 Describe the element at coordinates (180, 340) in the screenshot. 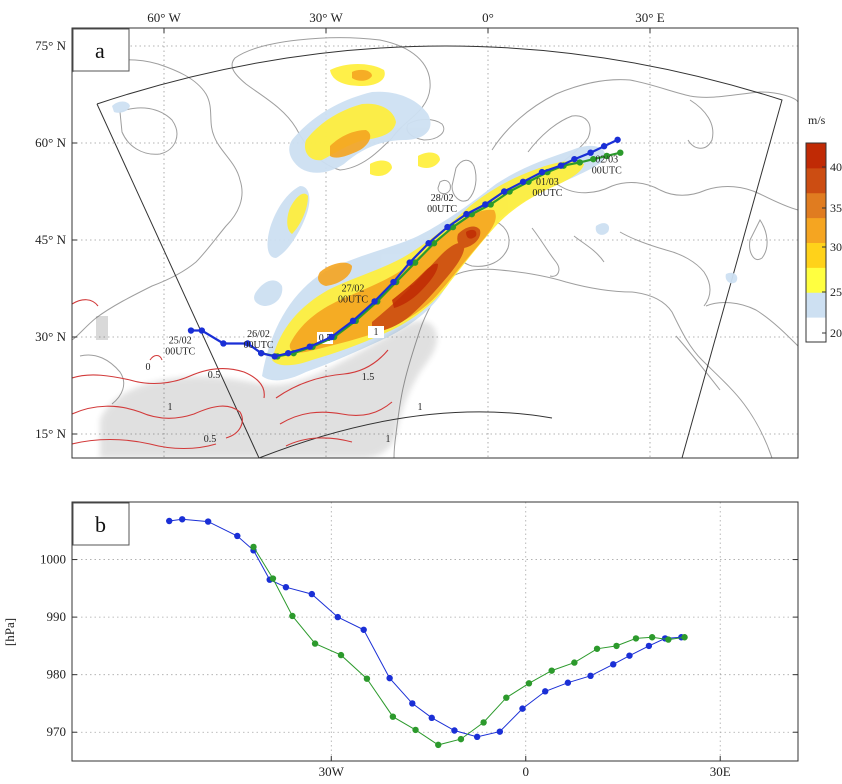

I see `track-annotation: 25/02` at that location.